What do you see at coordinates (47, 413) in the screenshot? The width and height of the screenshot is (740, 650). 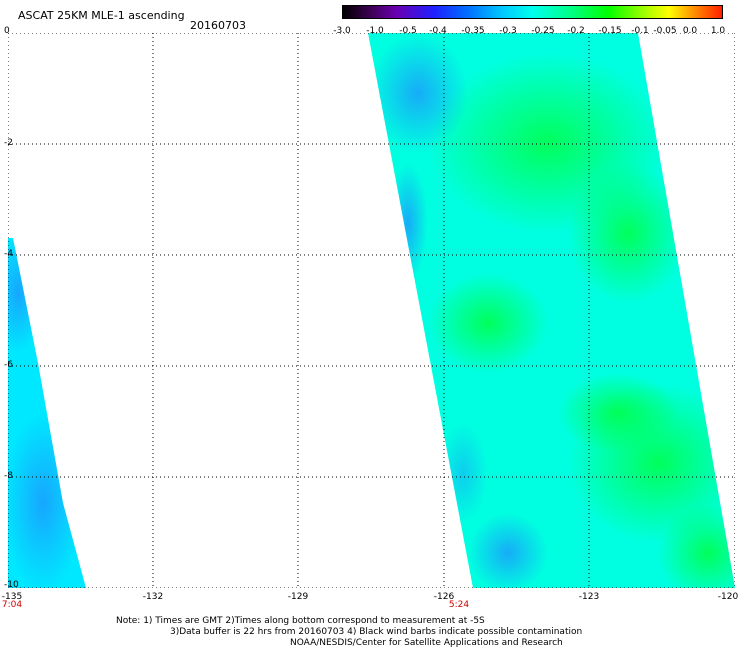 I see `left-swath` at bounding box center [47, 413].